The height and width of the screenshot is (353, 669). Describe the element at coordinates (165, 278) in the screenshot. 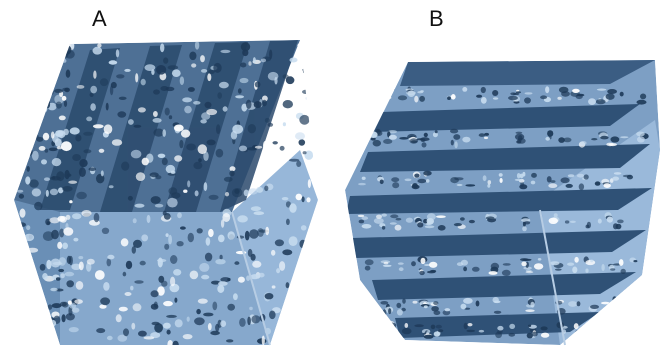

I see `cube-a-front-face` at that location.